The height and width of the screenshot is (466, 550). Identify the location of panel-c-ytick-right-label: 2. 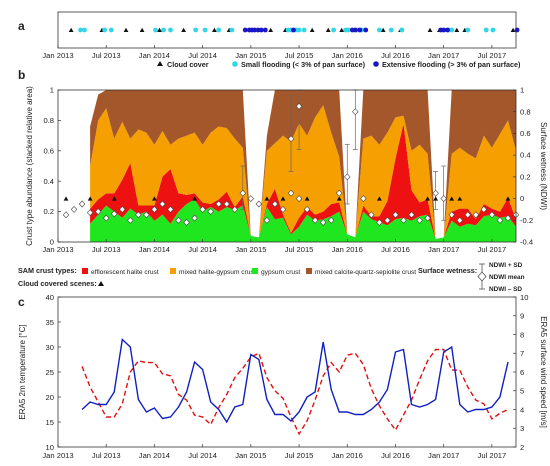
(522, 447).